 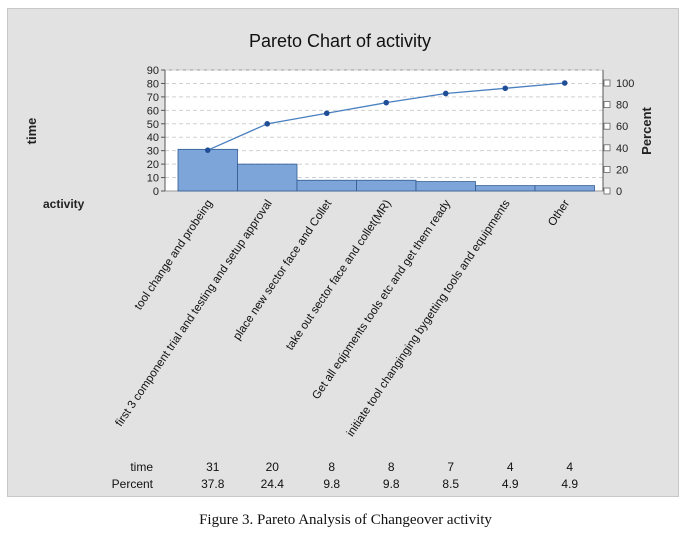 I want to click on y-tick-label: 90, so click(x=153, y=71).